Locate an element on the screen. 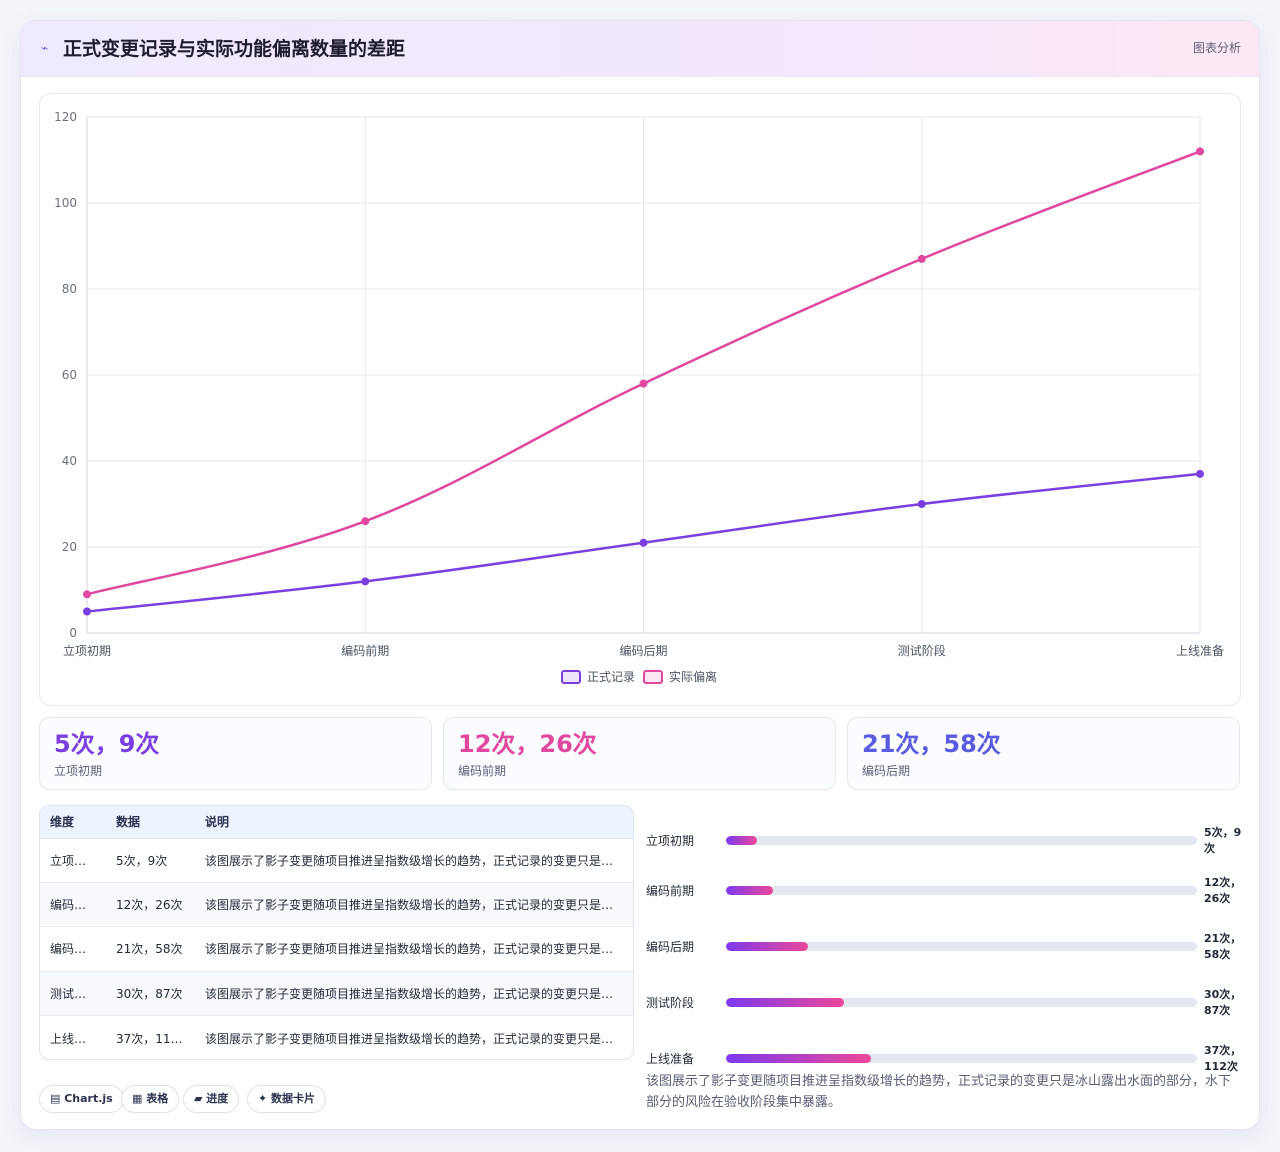 This screenshot has width=1280, height=1152. legend-label: 实际偏离 is located at coordinates (693, 676).